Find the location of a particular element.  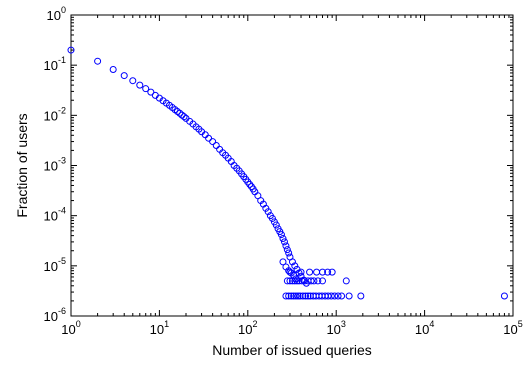

x-tick-label-exponent: 3 is located at coordinates (343, 324).